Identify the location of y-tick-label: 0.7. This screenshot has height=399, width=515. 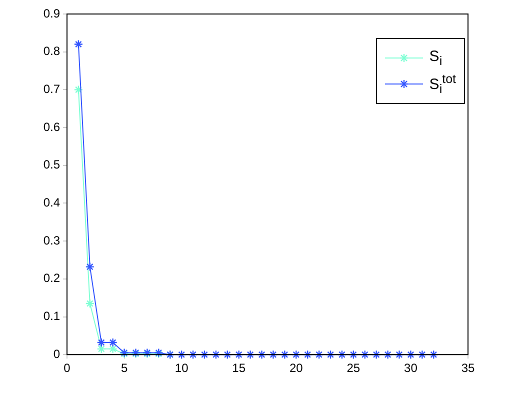
(51, 89).